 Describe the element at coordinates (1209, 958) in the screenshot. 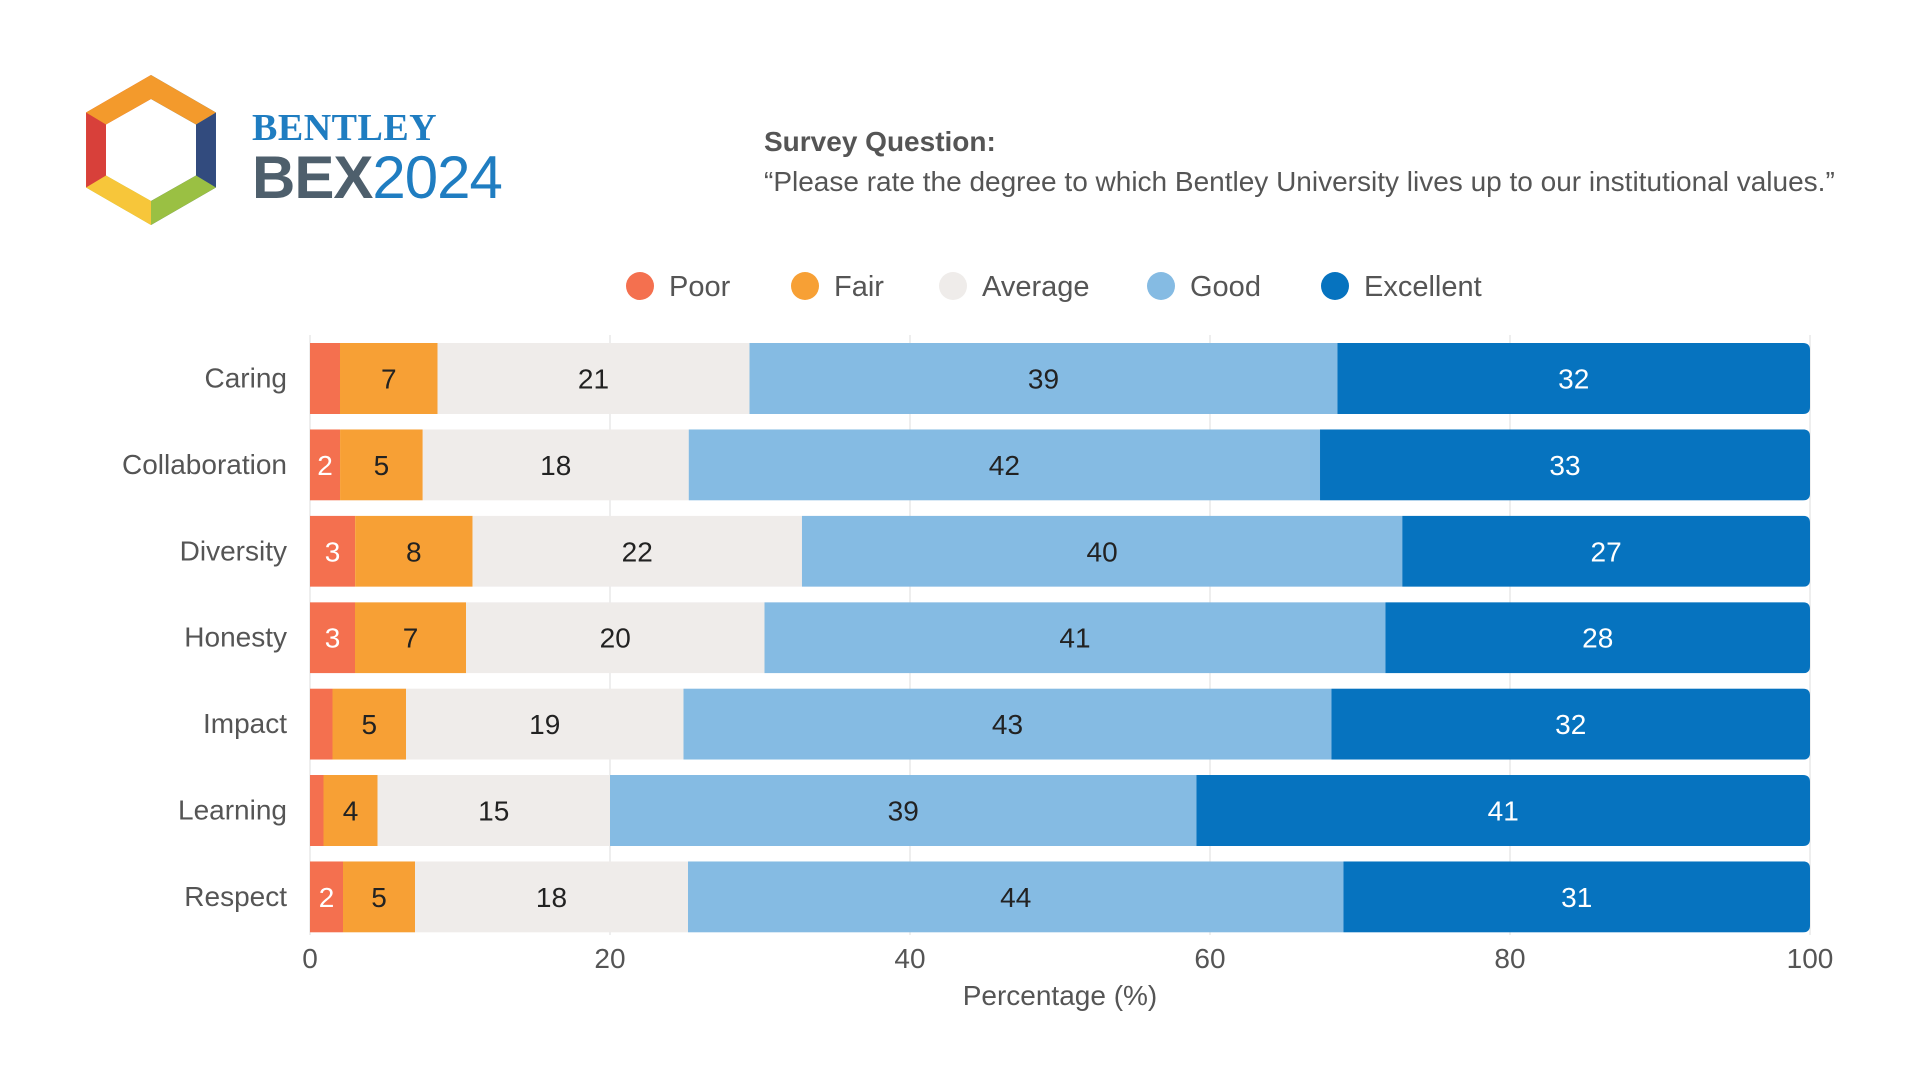

I see `x-tick-label: 60` at that location.